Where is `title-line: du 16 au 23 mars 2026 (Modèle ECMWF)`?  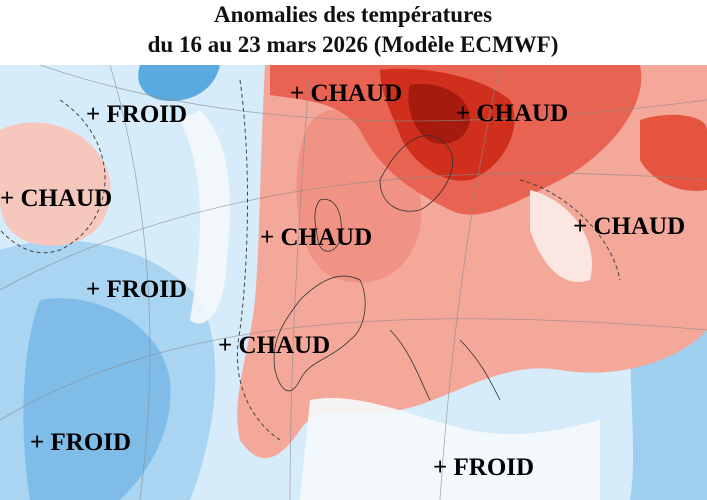 title-line: du 16 au 23 mars 2026 (Modèle ECMWF) is located at coordinates (353, 44).